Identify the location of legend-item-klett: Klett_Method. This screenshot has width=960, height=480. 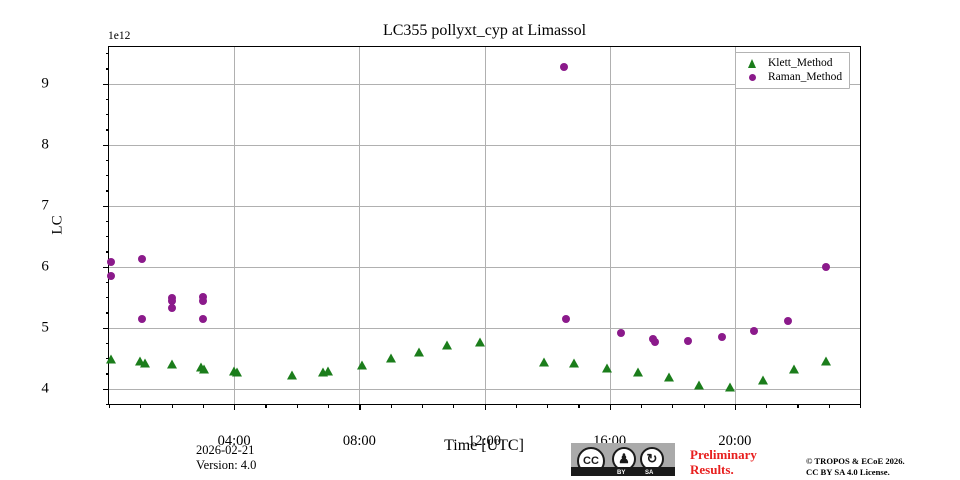
(791, 63).